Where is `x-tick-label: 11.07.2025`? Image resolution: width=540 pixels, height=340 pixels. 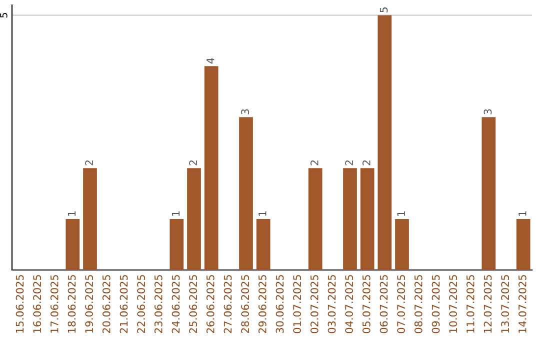 x-tick-label: 11.07.2025 is located at coordinates (470, 304).